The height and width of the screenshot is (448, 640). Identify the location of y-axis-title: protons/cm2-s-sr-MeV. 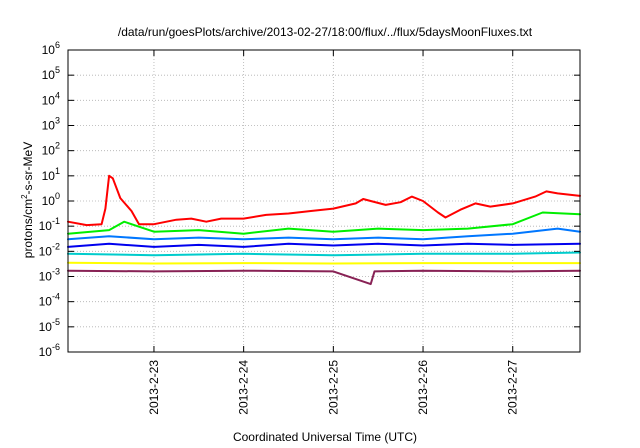
(27, 200).